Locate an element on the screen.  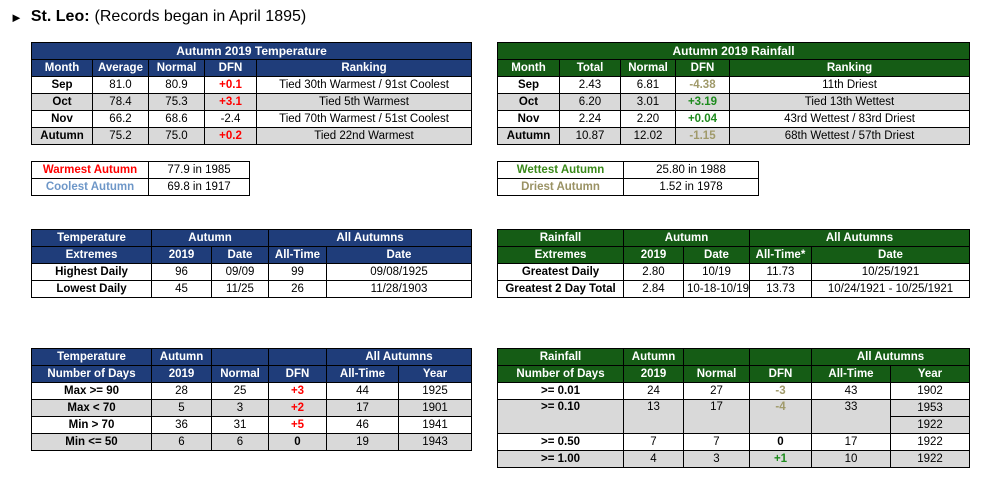
rainfall-extremes-title-2: Extremes is located at coordinates (560, 255).